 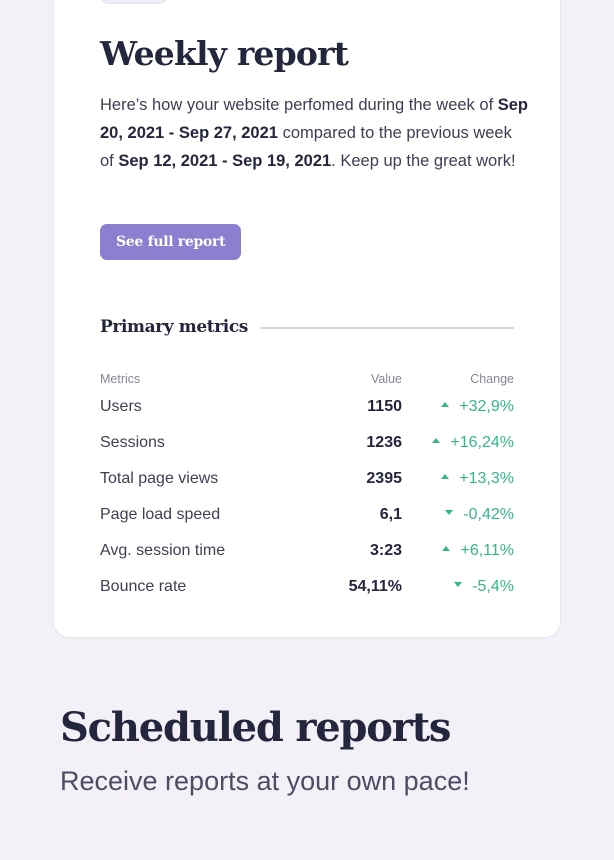 I want to click on metric-name: Total page views, so click(x=159, y=478).